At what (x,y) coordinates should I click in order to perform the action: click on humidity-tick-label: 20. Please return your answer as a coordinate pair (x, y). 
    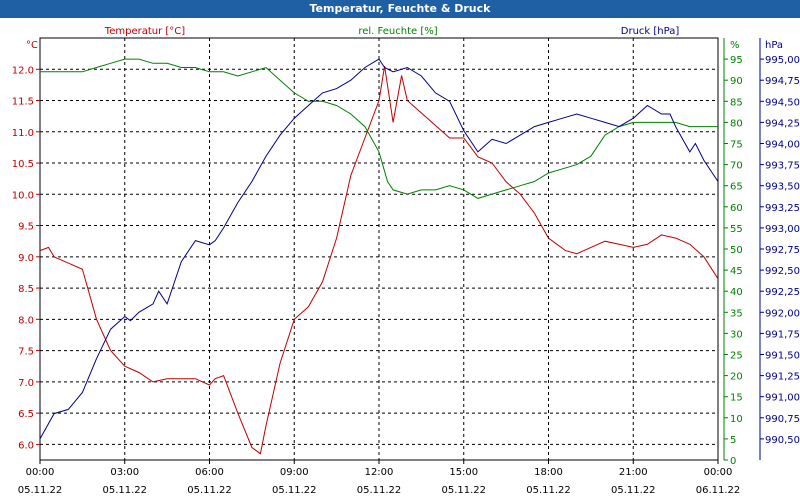
    Looking at the image, I should click on (736, 377).